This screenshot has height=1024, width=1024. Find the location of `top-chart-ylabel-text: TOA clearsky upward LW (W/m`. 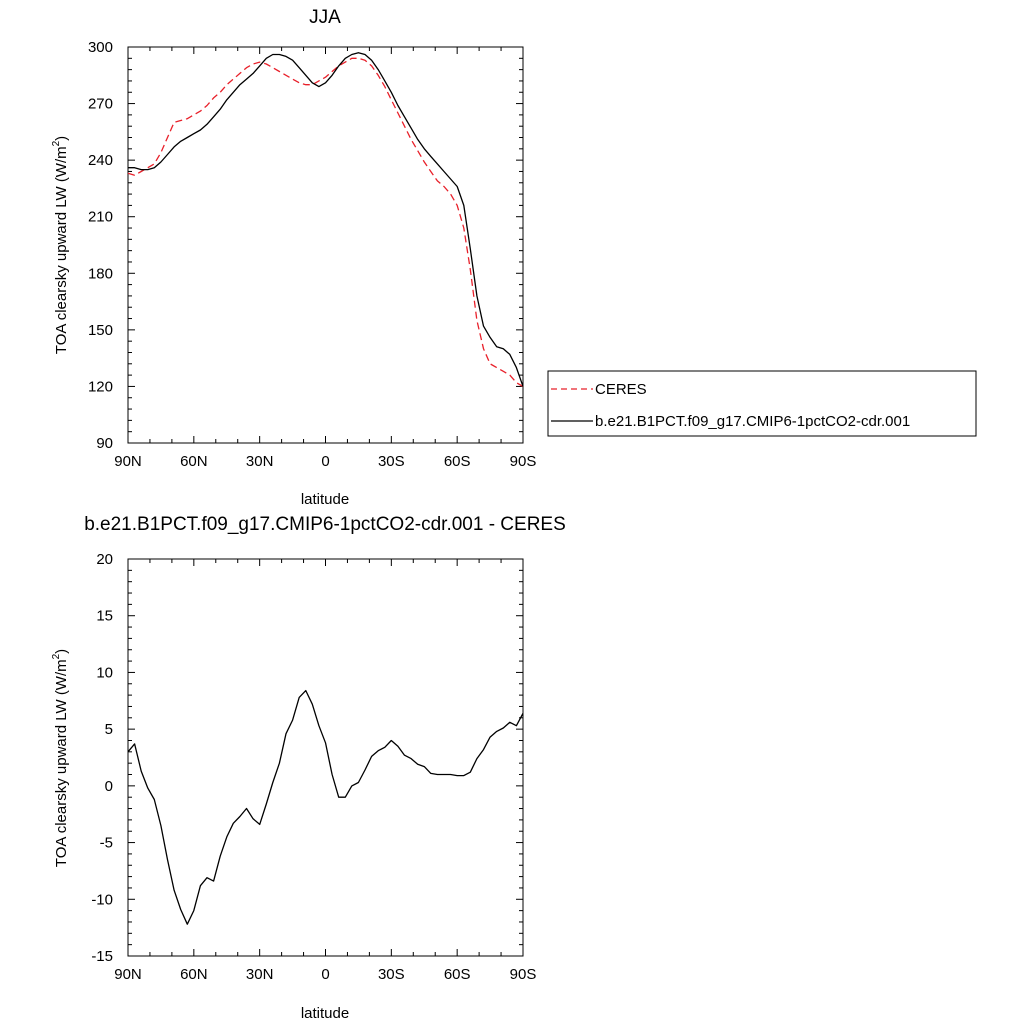

top-chart-ylabel-text: TOA clearsky upward LW (W/m is located at coordinates (61, 250).